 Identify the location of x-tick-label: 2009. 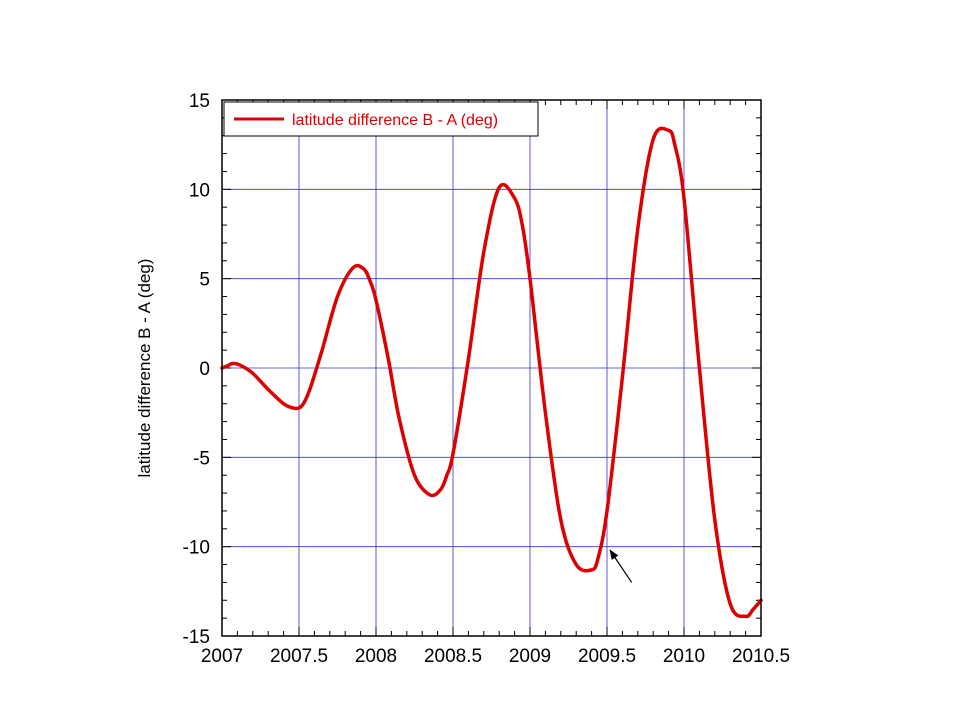
(530, 656).